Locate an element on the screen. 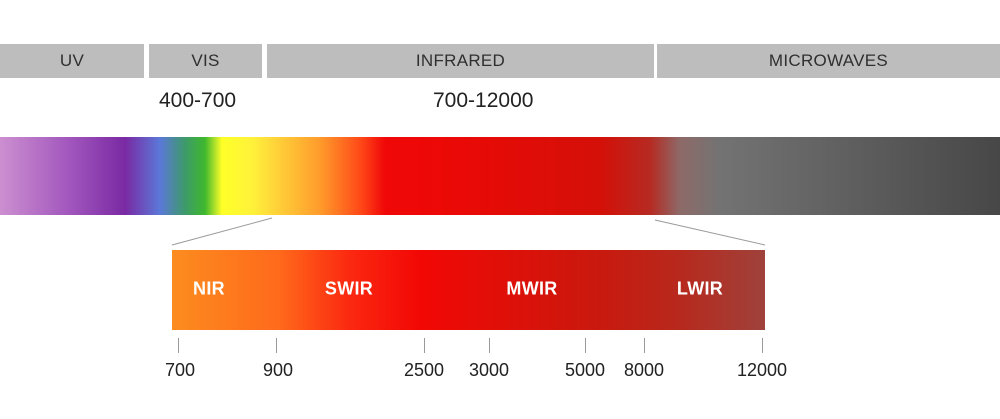 The image size is (1000, 419). subband-mwir: MWIR is located at coordinates (532, 288).